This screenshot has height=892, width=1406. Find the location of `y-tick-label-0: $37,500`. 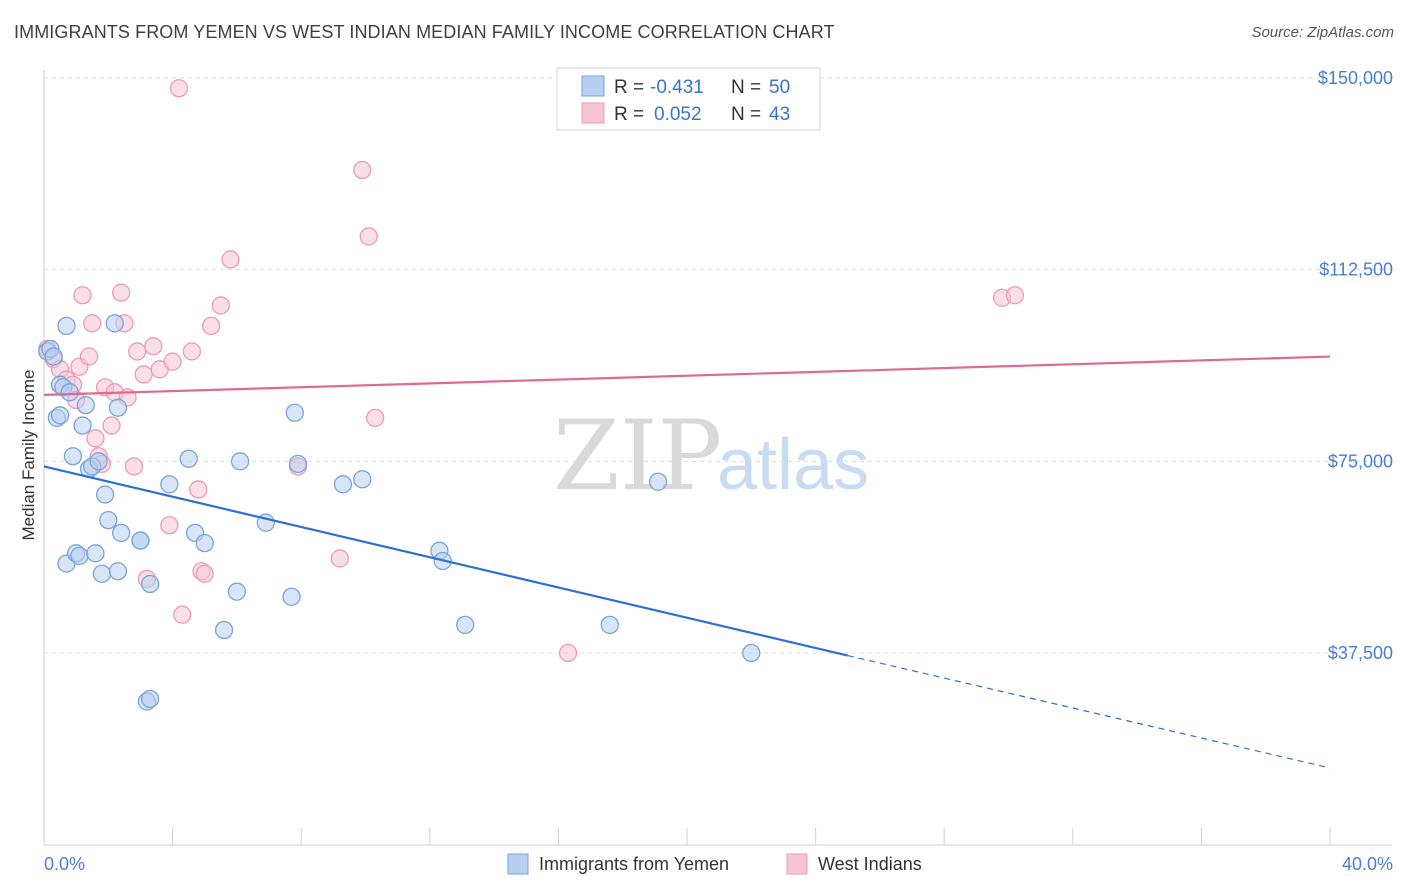

y-tick-label-0: $37,500 is located at coordinates (1360, 653).